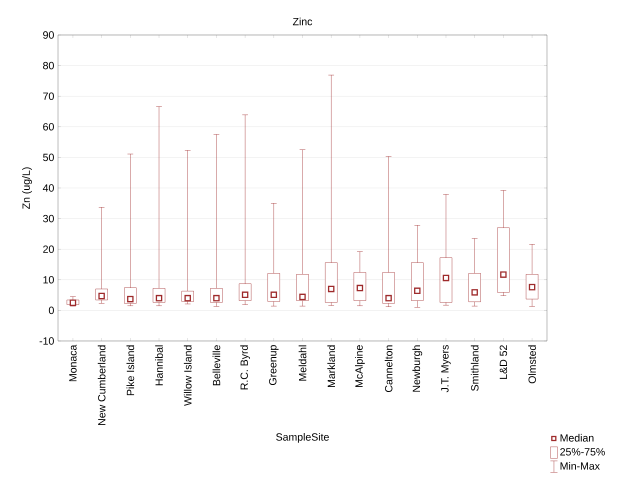 This screenshot has height=481, width=634. What do you see at coordinates (48, 127) in the screenshot?
I see `y-tick-label: 60` at bounding box center [48, 127].